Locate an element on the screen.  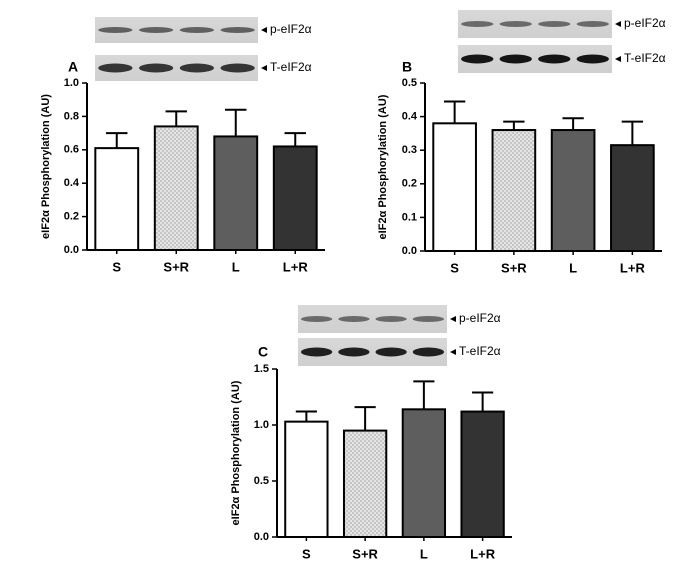
panel-label: C is located at coordinates (263, 352).